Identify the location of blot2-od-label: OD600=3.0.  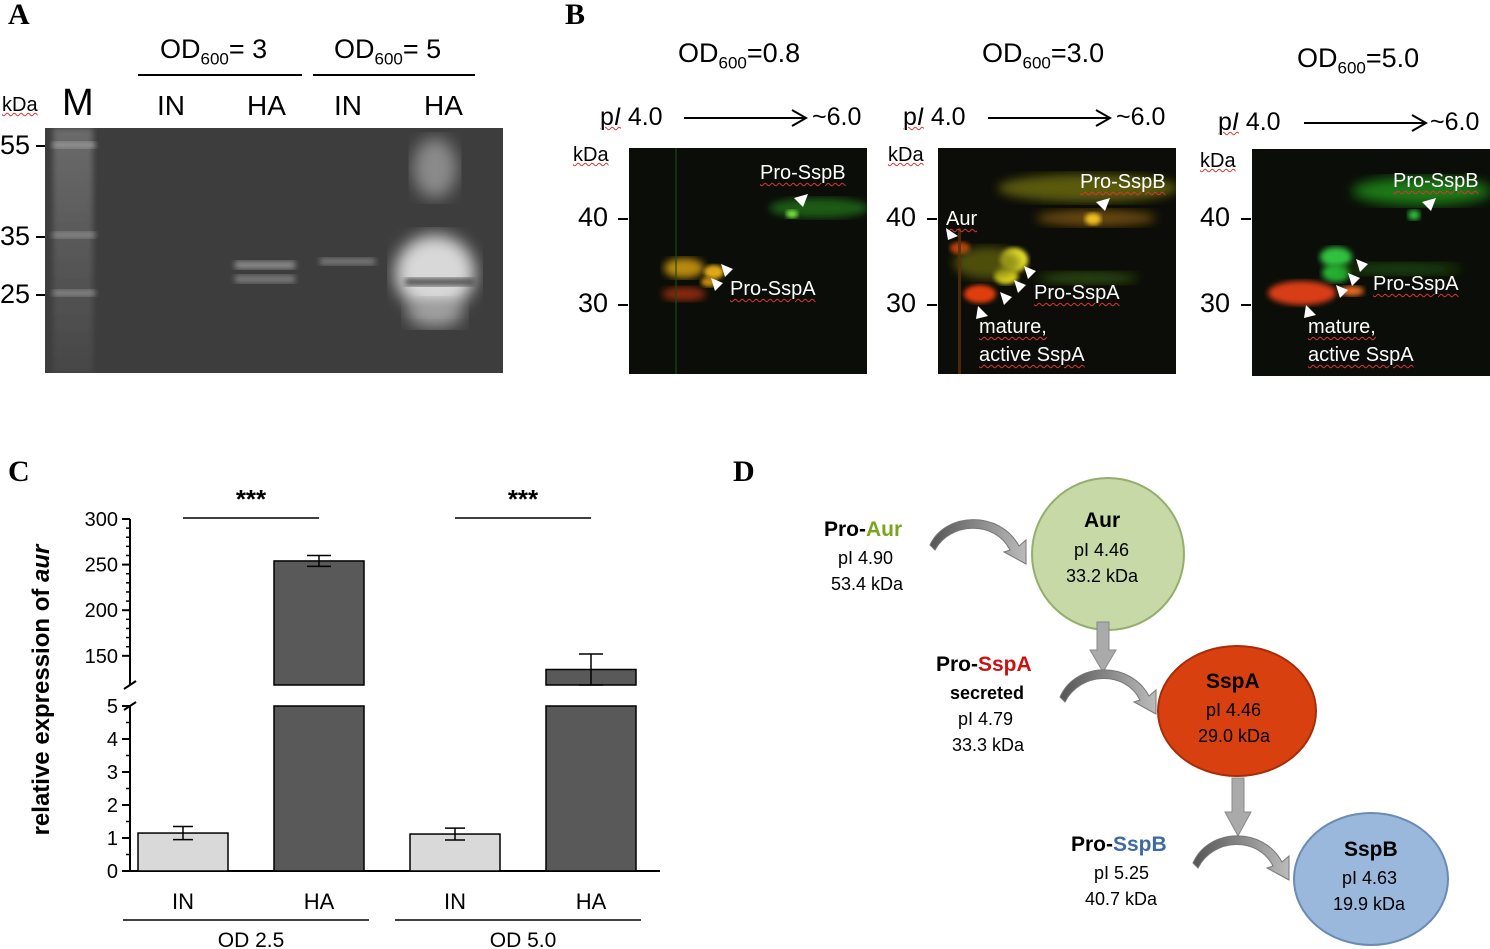
(1043, 55).